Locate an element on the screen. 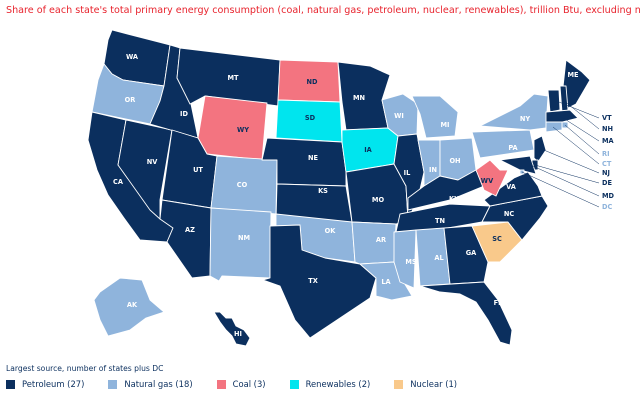 The image size is (640, 400). state-mi is located at coordinates (435, 117).